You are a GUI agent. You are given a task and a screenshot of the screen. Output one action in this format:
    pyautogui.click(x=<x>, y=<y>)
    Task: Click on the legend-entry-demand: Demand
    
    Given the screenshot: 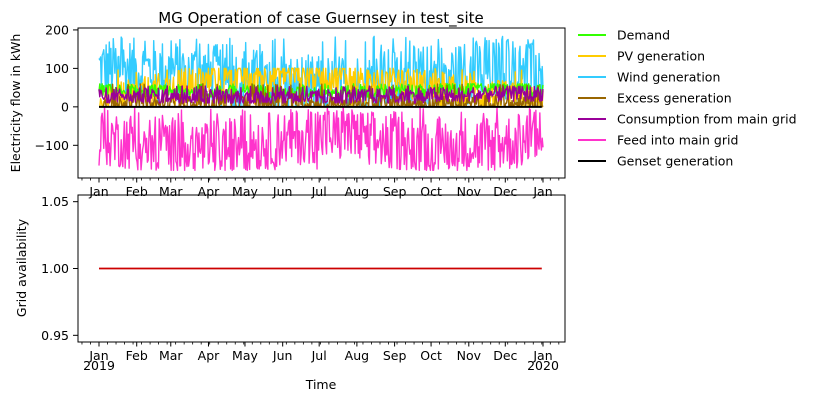 What is the action you would take?
    pyautogui.click(x=624, y=35)
    